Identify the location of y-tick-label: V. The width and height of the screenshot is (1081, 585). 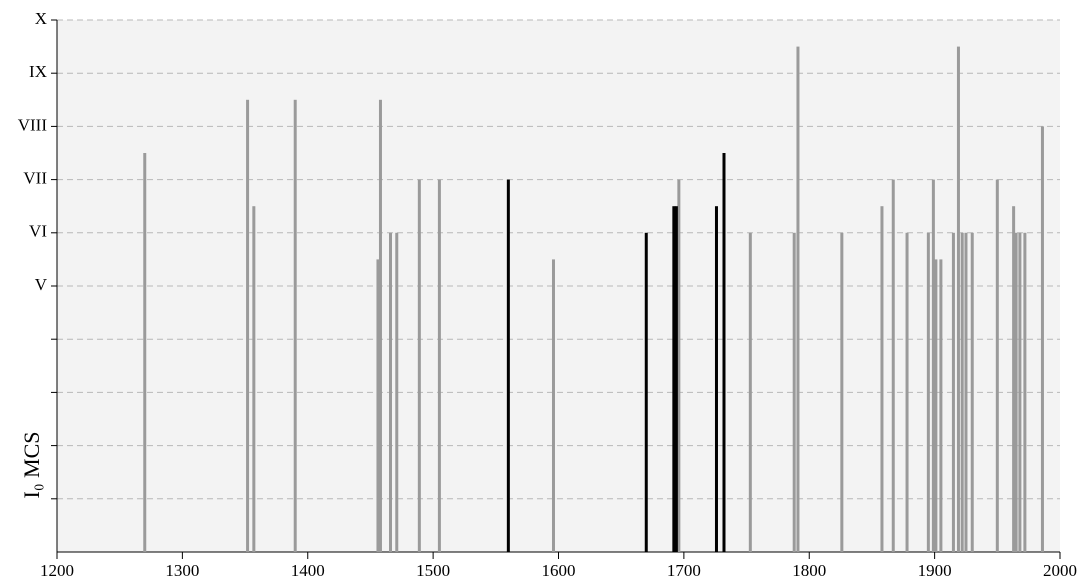
(41, 284).